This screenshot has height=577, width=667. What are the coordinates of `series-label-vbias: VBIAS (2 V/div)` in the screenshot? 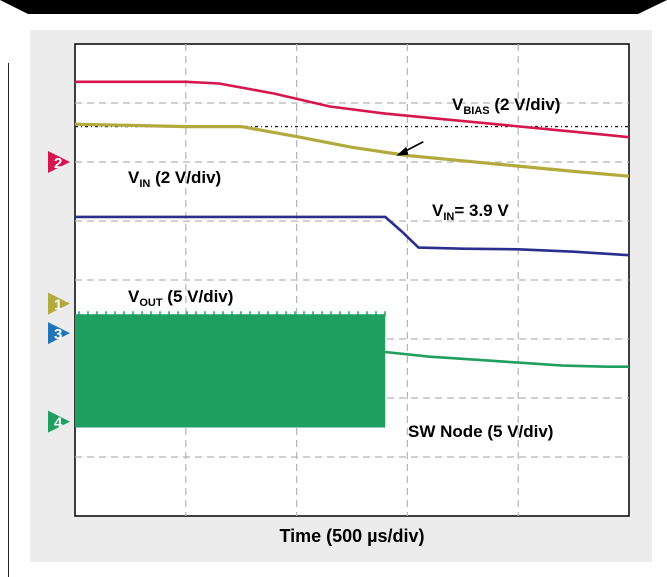 It's located at (506, 106).